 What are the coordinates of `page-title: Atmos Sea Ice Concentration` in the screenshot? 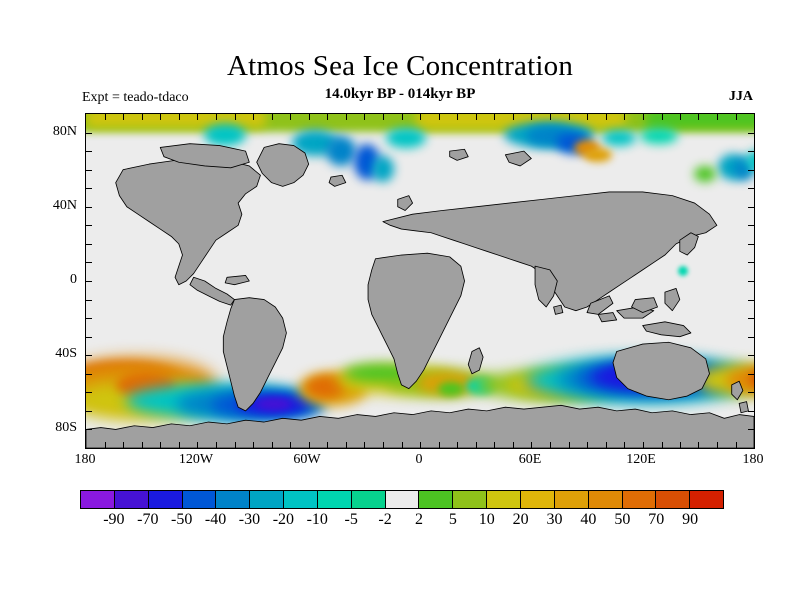 It's located at (400, 66).